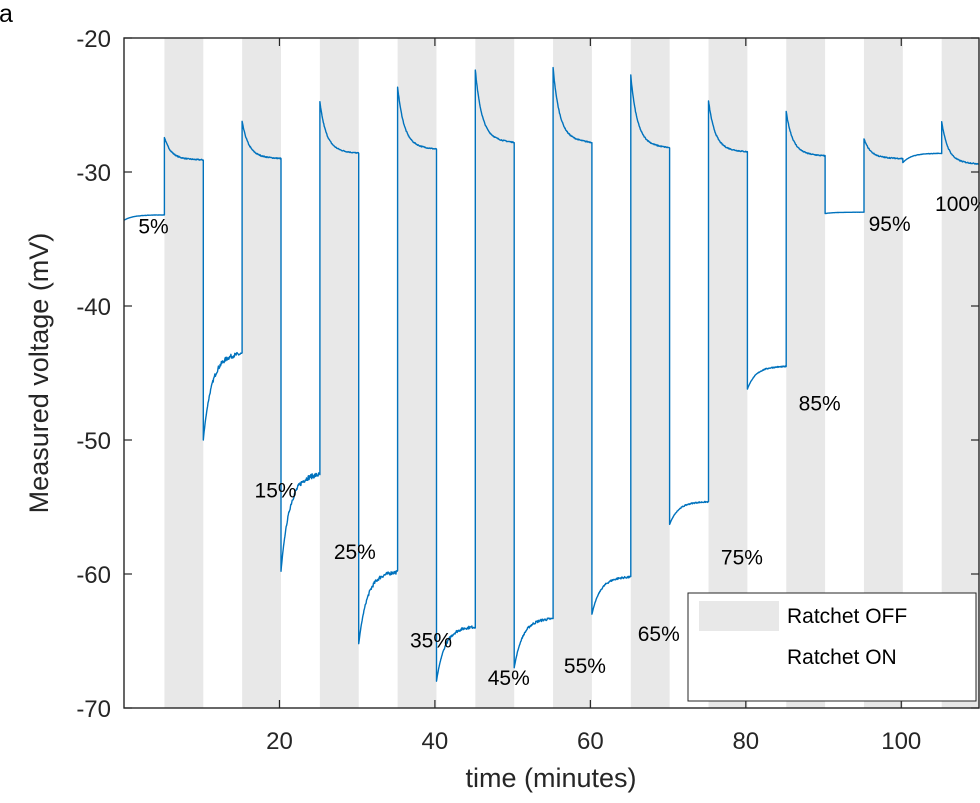 The width and height of the screenshot is (980, 803). I want to click on percent-label-9: 85%, so click(820, 403).